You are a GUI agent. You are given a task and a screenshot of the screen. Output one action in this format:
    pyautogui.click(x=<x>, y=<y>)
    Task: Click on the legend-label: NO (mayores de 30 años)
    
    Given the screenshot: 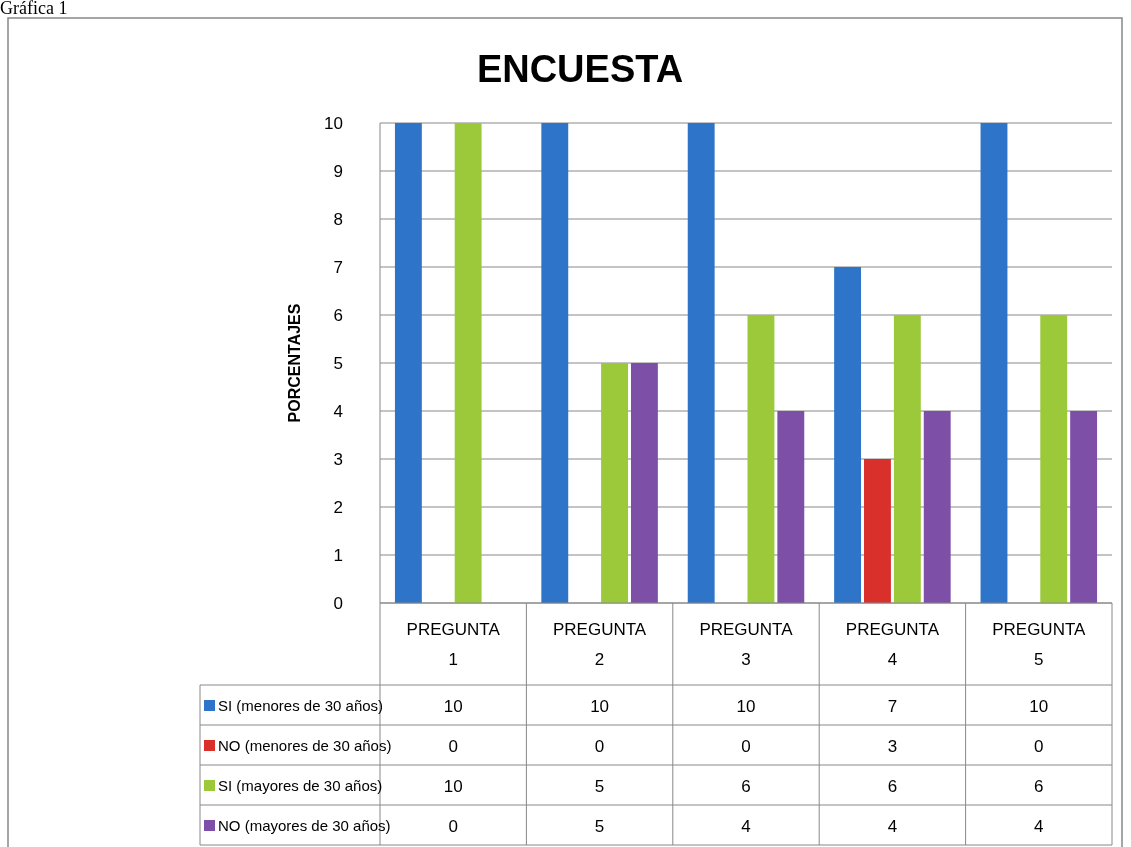 What is the action you would take?
    pyautogui.click(x=304, y=825)
    